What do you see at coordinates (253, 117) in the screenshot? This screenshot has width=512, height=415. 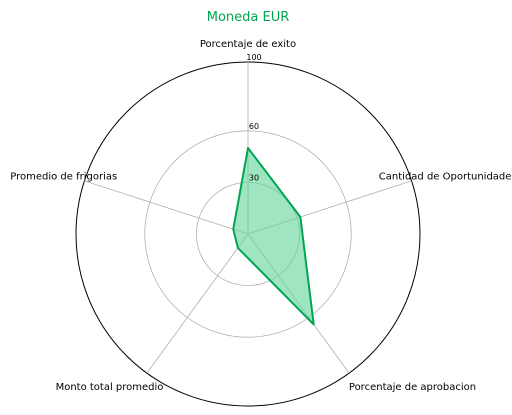 I see `radial-ticks: 30 60 100` at bounding box center [253, 117].